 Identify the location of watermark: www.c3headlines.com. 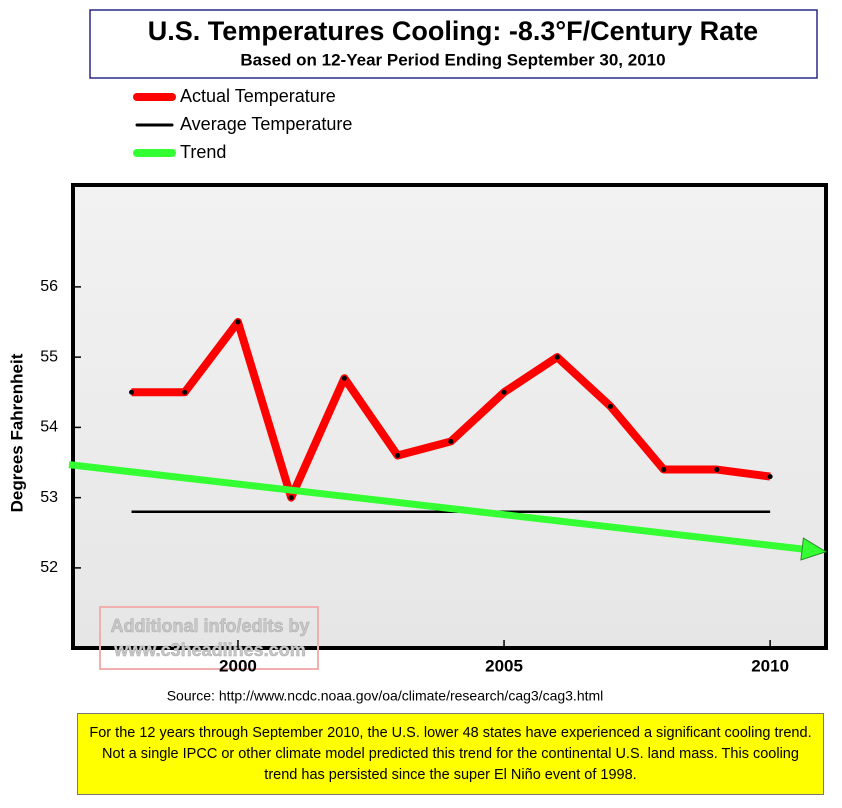
(209, 650).